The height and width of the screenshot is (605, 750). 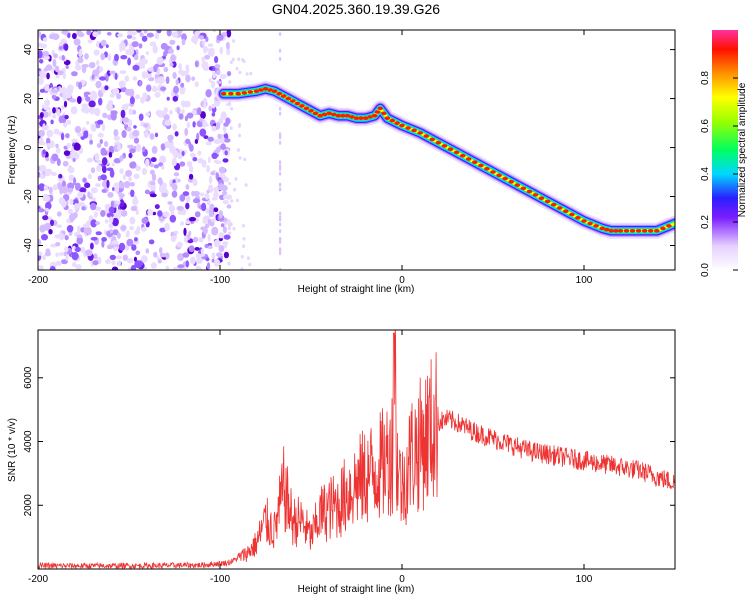 I want to click on x-tick-label: 0, so click(x=402, y=579).